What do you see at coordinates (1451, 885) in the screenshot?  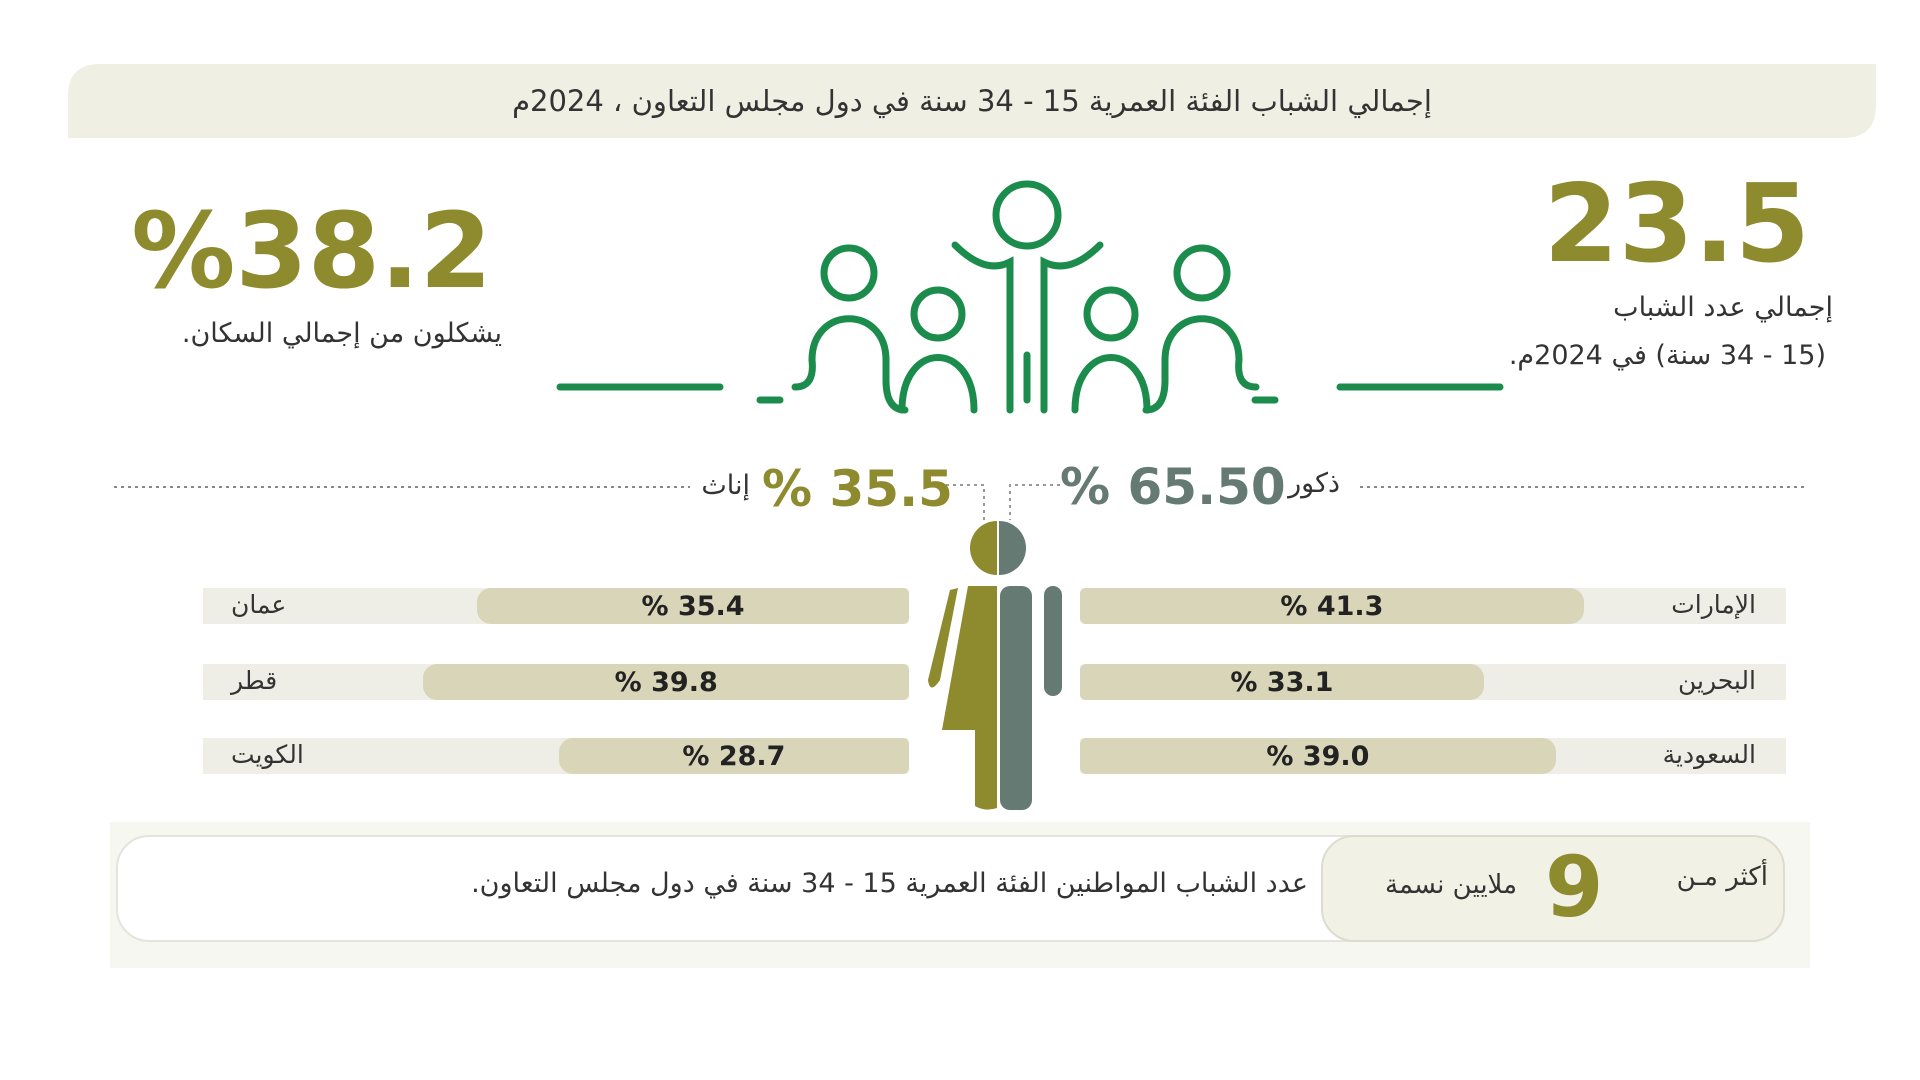 I see `footer-unit: ملايين نسمة` at bounding box center [1451, 885].